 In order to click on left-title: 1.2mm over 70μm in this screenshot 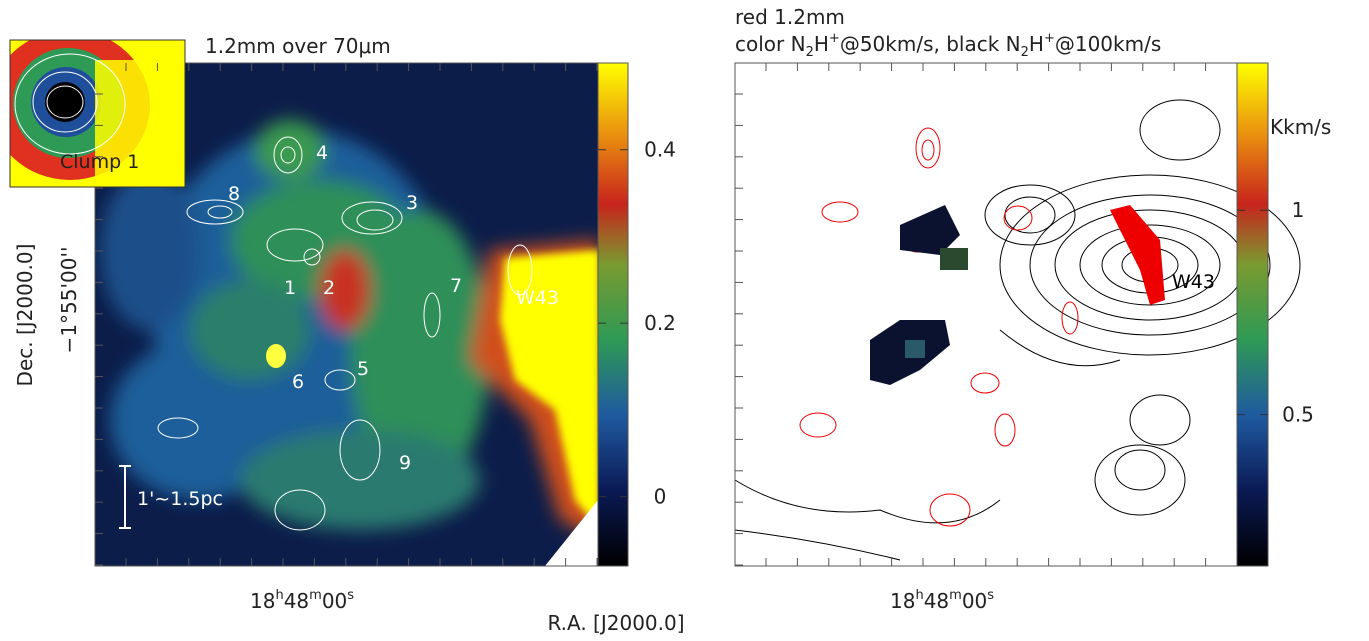, I will do `click(298, 46)`.